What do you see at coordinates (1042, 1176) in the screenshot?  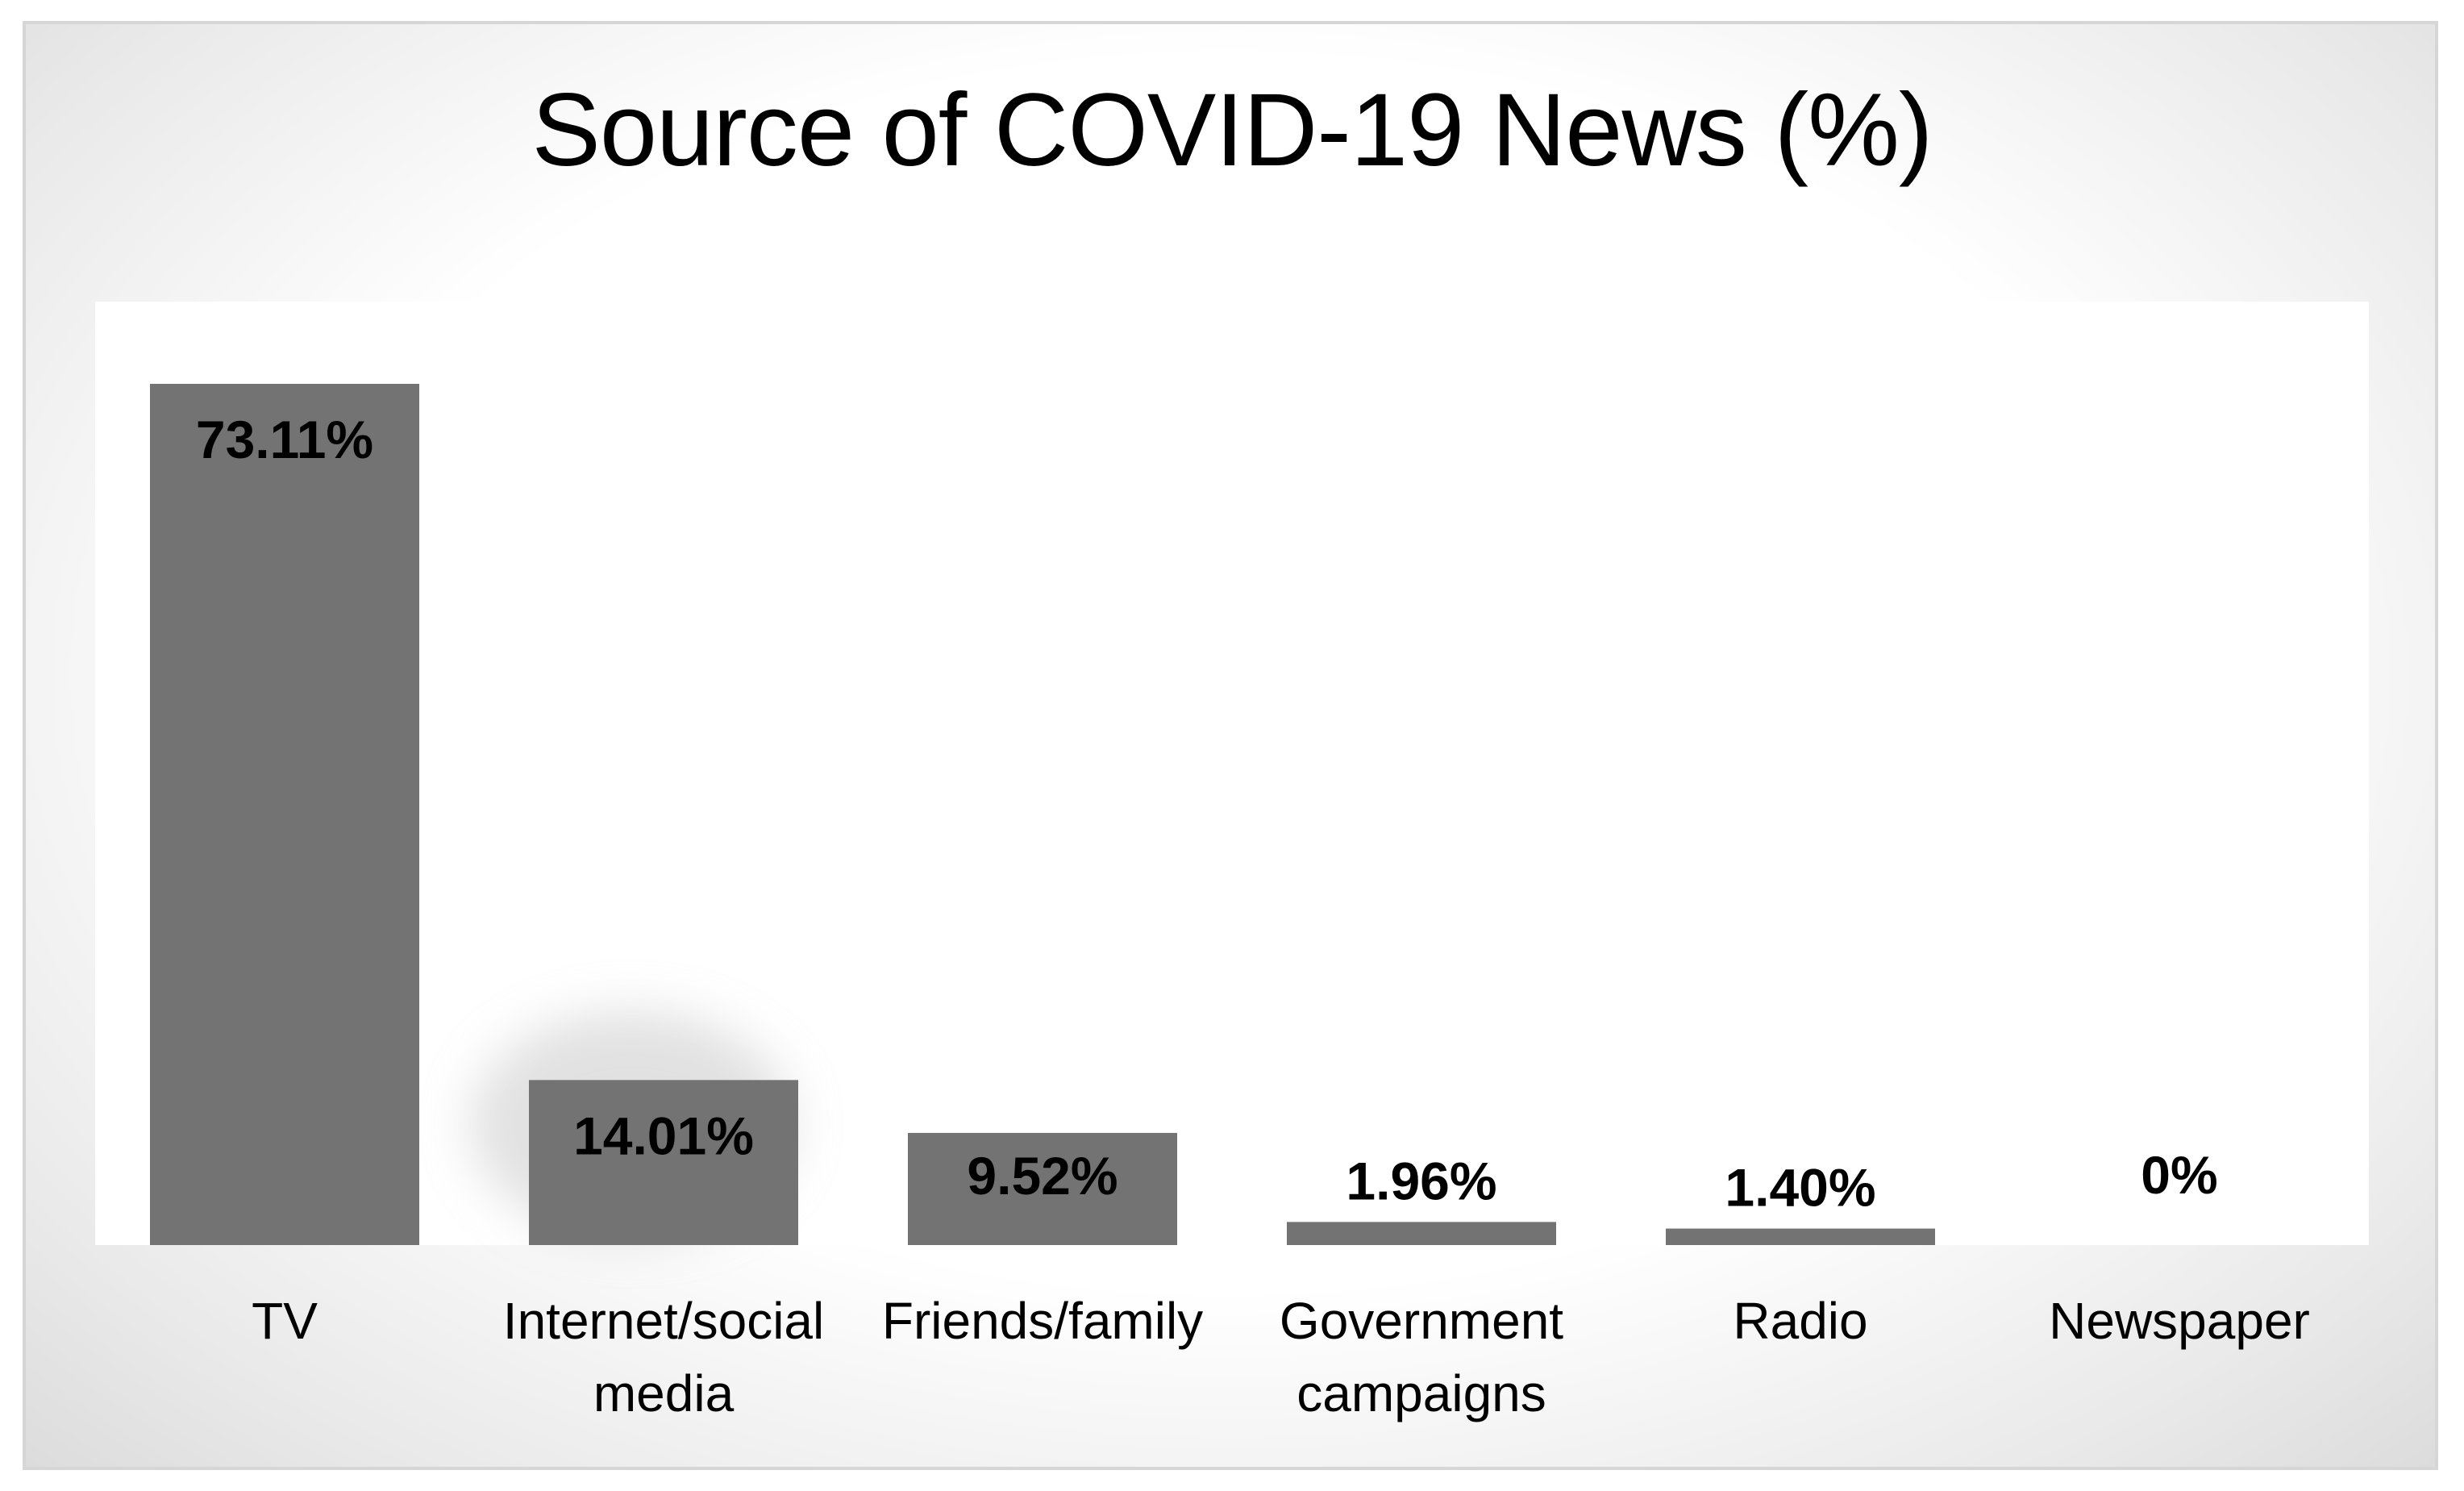 I see `data-label-friends-family: 9.52%` at bounding box center [1042, 1176].